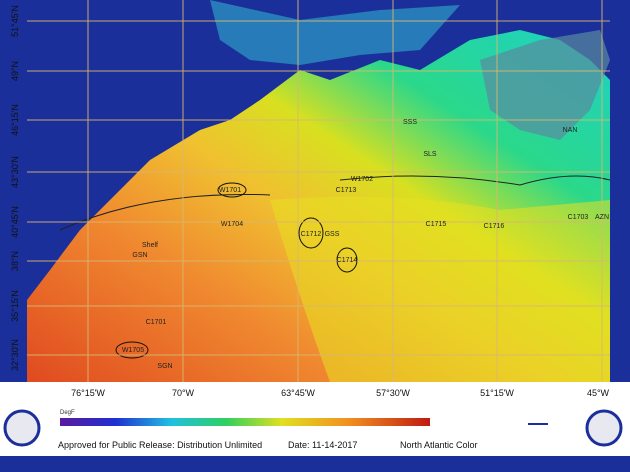  Describe the element at coordinates (183, 393) in the screenshot. I see `lon-label: 70°W` at that location.